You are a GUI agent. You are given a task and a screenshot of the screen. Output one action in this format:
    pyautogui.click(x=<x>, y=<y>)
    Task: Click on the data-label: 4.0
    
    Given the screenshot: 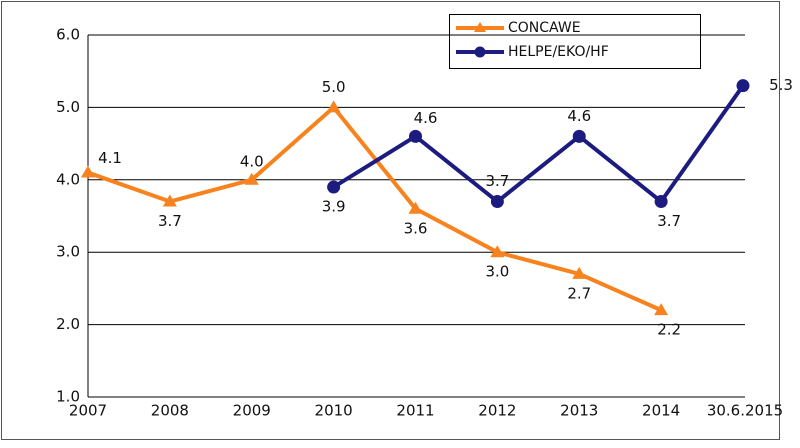 What is the action you would take?
    pyautogui.click(x=252, y=161)
    